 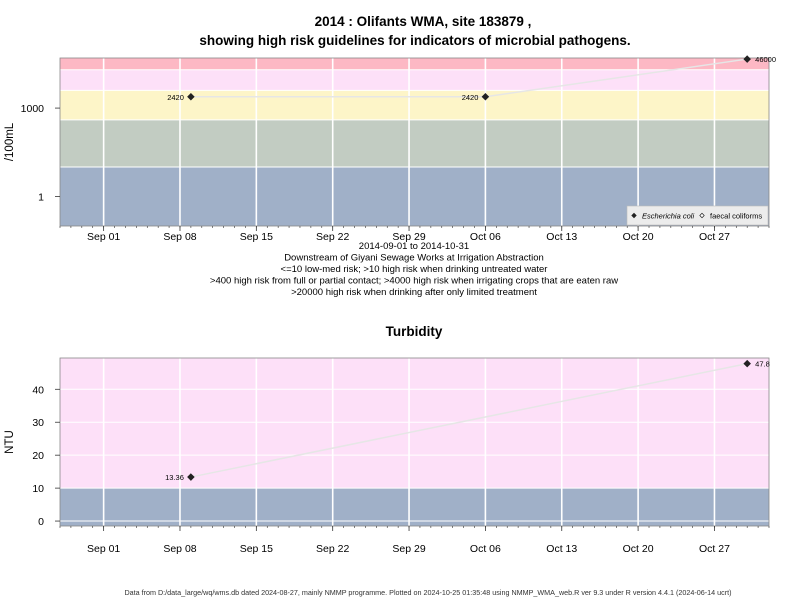 I want to click on data-label: 47.8, so click(x=762, y=364).